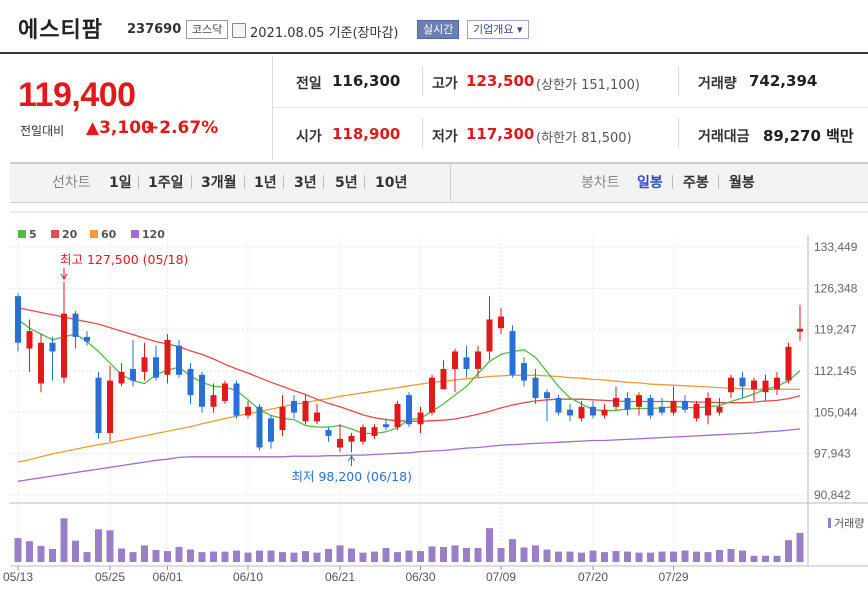 Image resolution: width=868 pixels, height=591 pixels. I want to click on high-annotation: 최고 127,500 (05/18), so click(124, 259).